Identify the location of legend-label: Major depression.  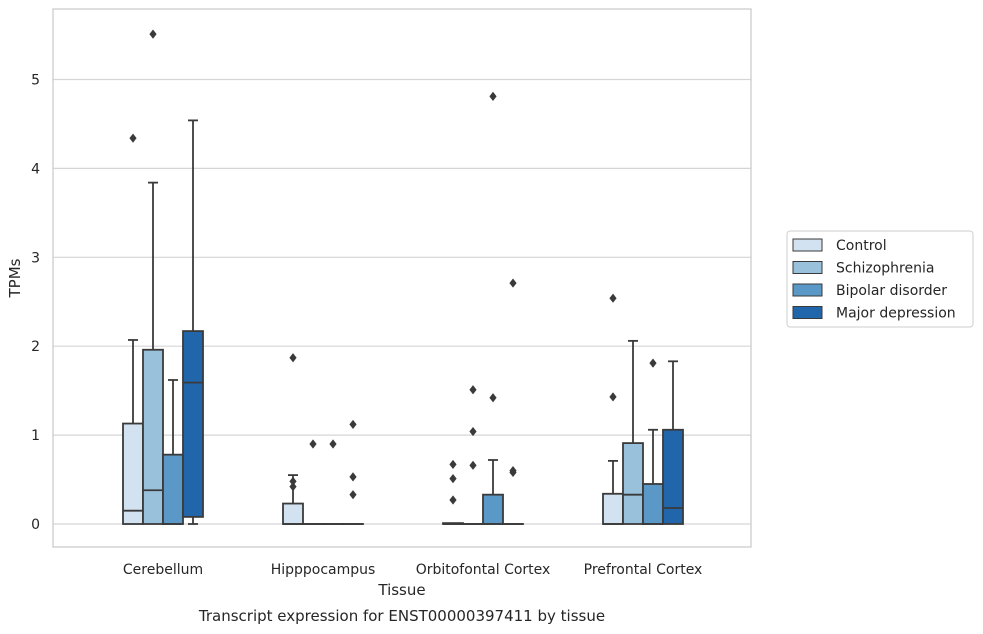
(896, 314).